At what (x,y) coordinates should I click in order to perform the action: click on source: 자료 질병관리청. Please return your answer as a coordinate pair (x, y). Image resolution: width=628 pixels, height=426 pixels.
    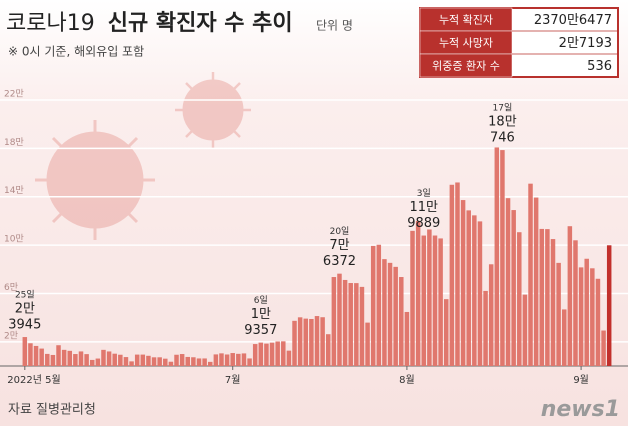
    Looking at the image, I should click on (52, 410).